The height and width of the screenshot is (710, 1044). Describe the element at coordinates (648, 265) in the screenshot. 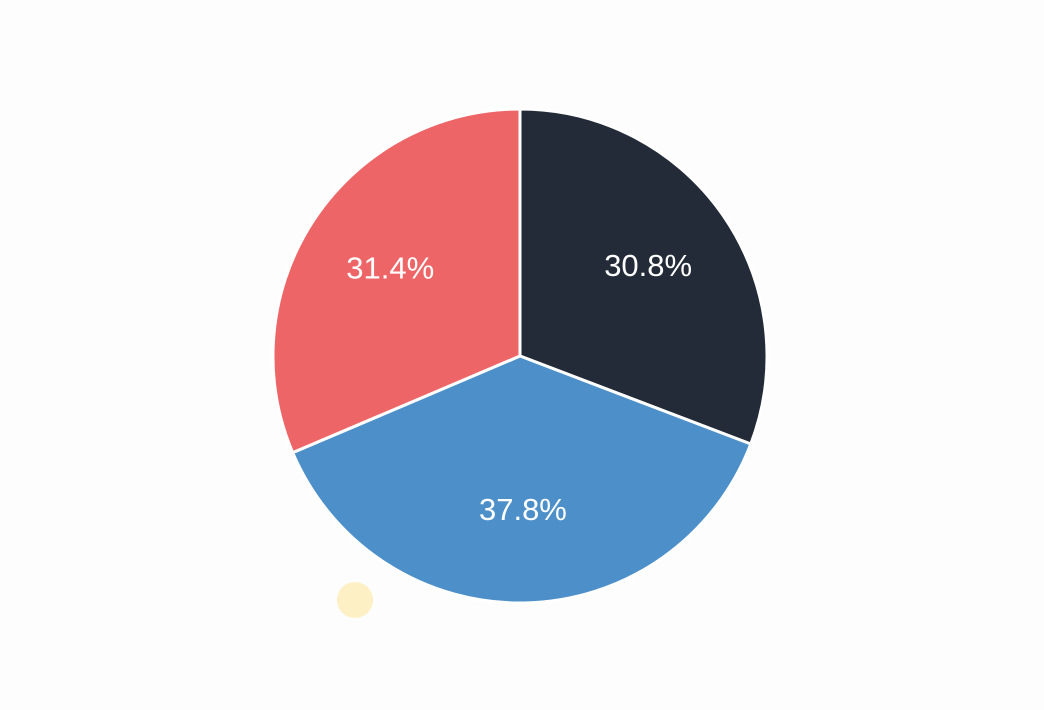

I see `slice-label: 30.8%` at that location.